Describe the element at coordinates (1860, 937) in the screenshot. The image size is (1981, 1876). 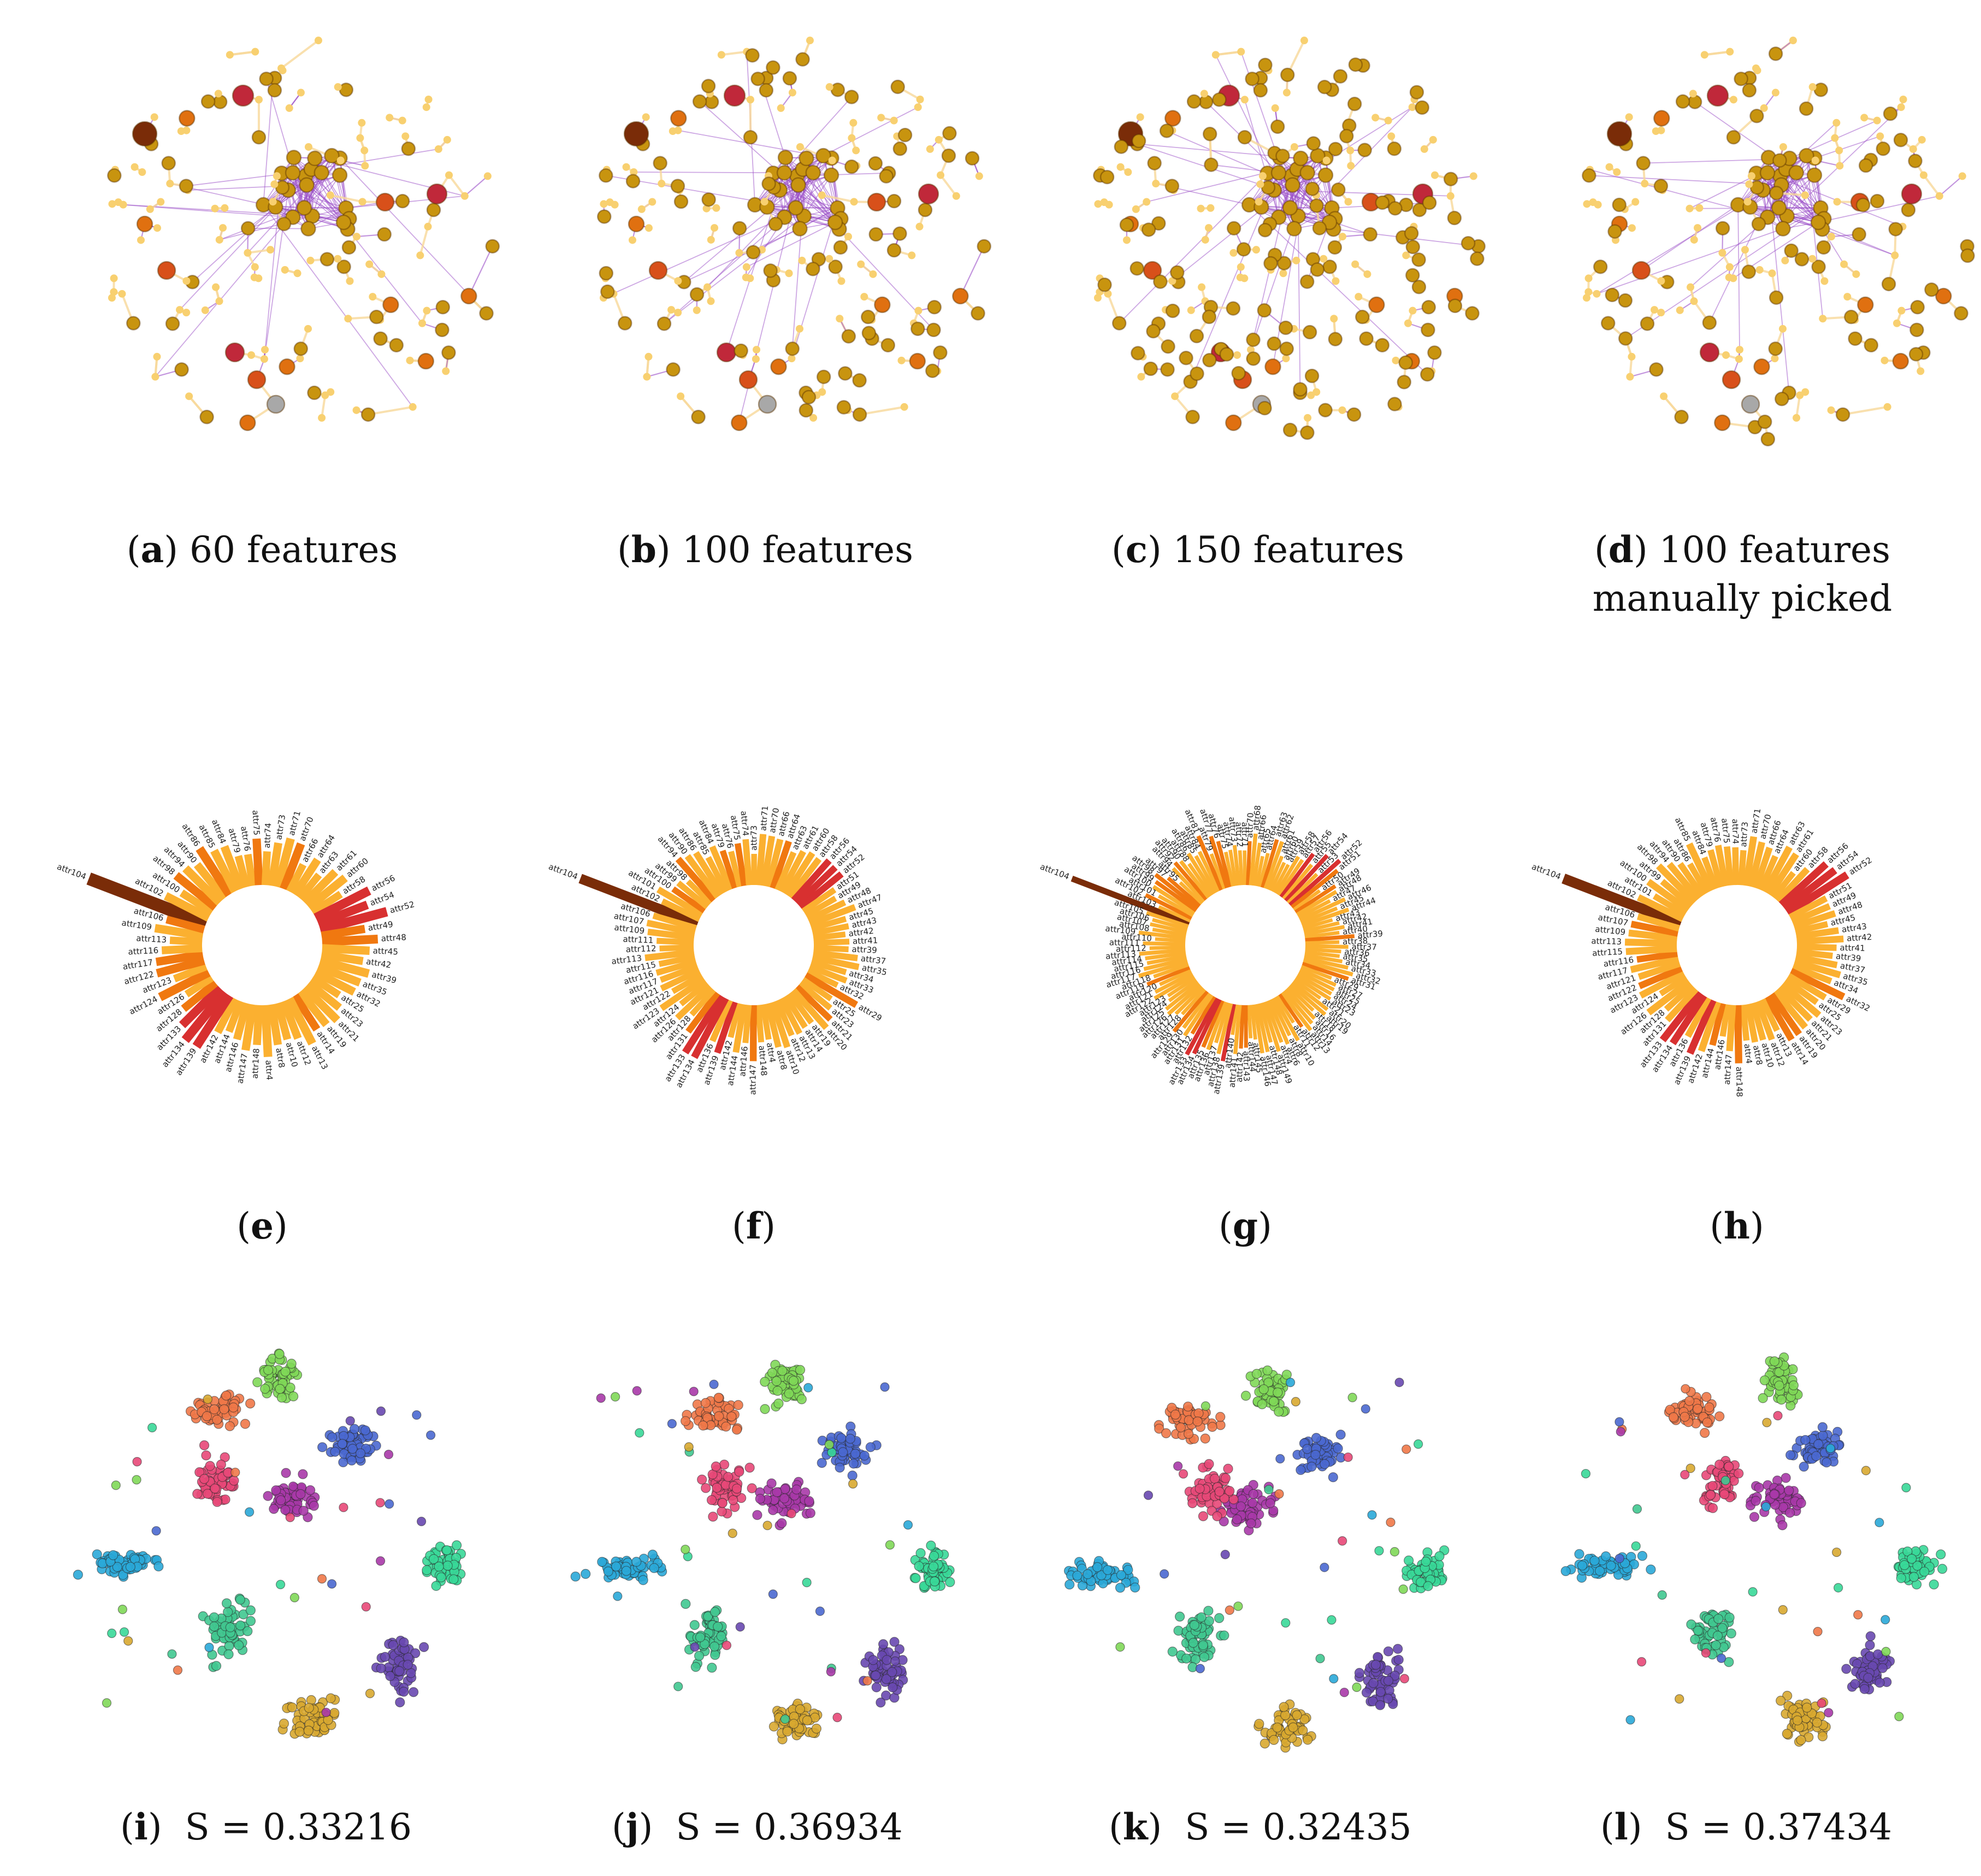
I see `radial-tick-label: attr42` at that location.